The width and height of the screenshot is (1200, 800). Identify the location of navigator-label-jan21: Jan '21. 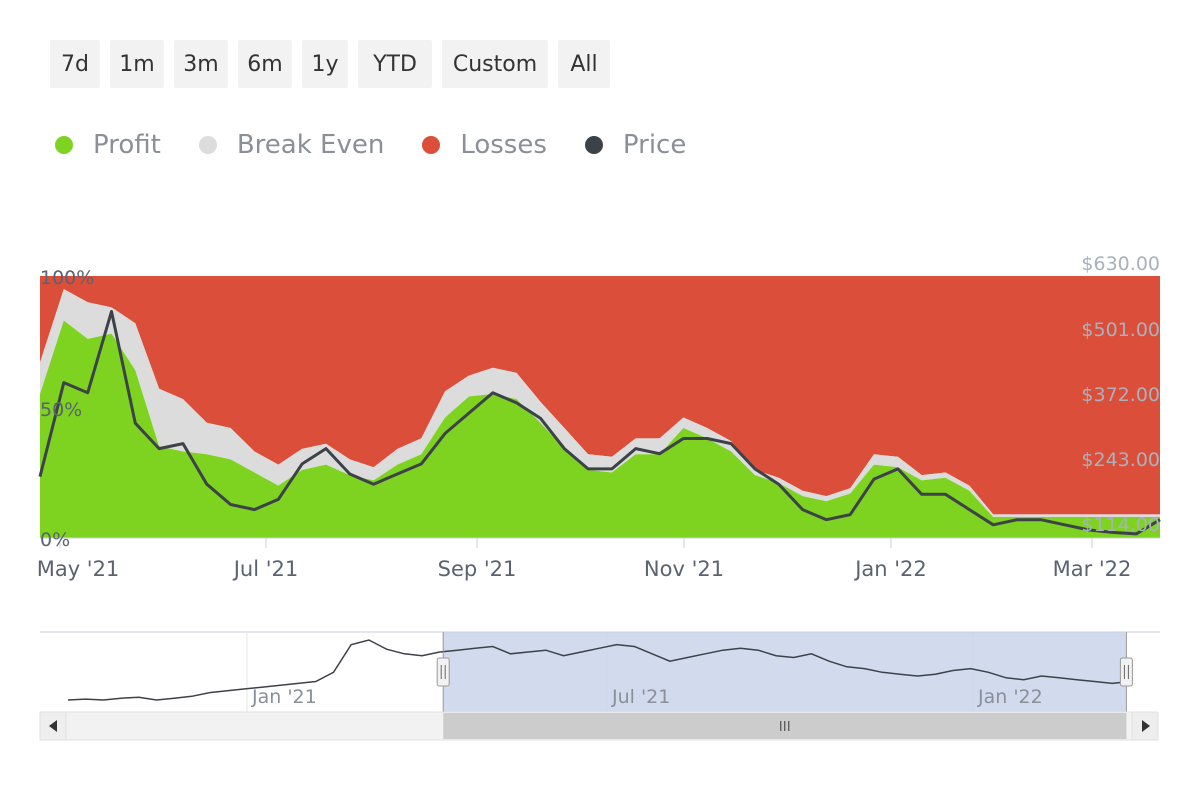
(284, 697).